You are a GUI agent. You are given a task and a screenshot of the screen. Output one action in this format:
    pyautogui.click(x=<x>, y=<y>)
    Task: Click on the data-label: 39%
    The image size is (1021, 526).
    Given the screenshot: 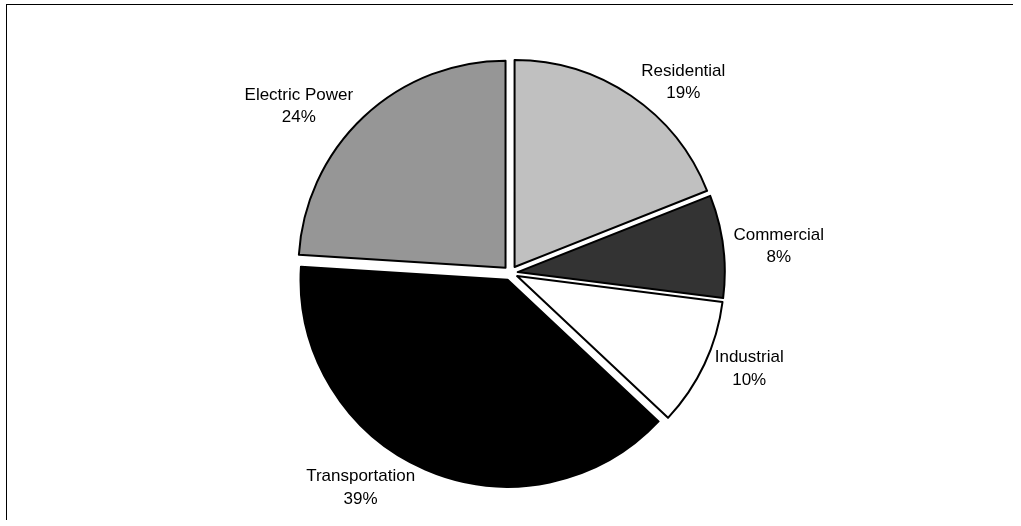 What is the action you would take?
    pyautogui.click(x=360, y=498)
    